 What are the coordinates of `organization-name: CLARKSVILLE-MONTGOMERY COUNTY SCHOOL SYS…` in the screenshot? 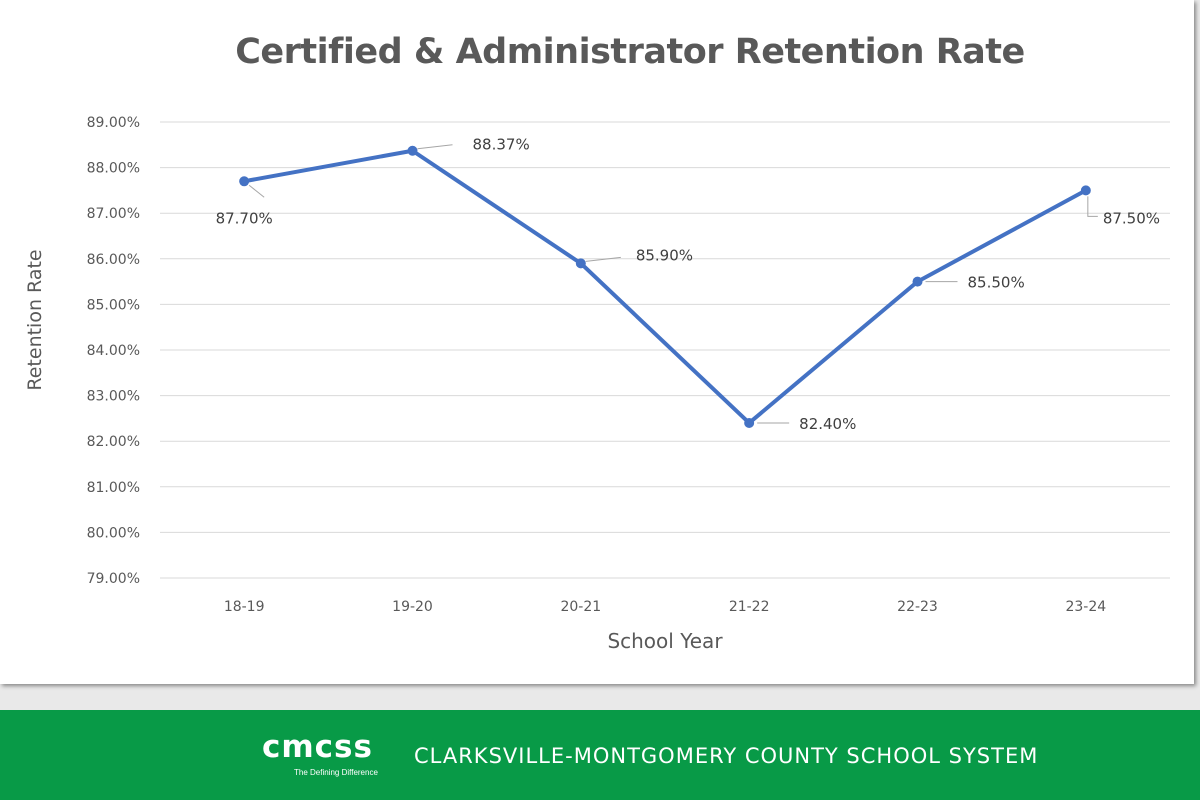 It's located at (726, 756).